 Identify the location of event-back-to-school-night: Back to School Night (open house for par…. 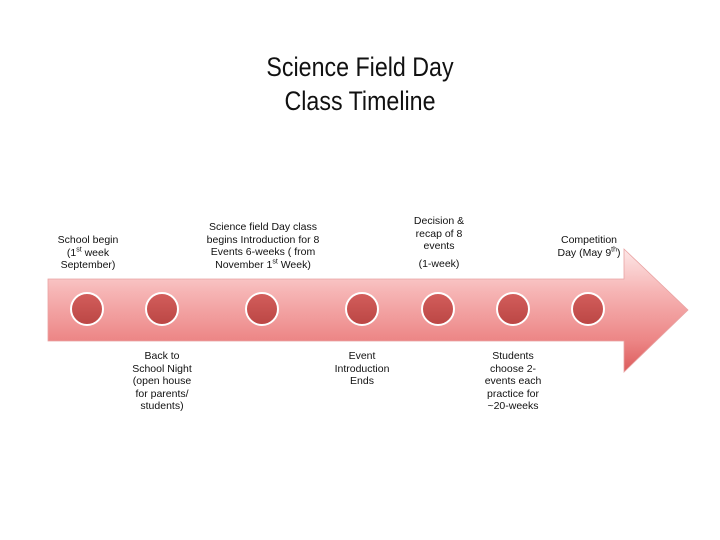
(162, 381).